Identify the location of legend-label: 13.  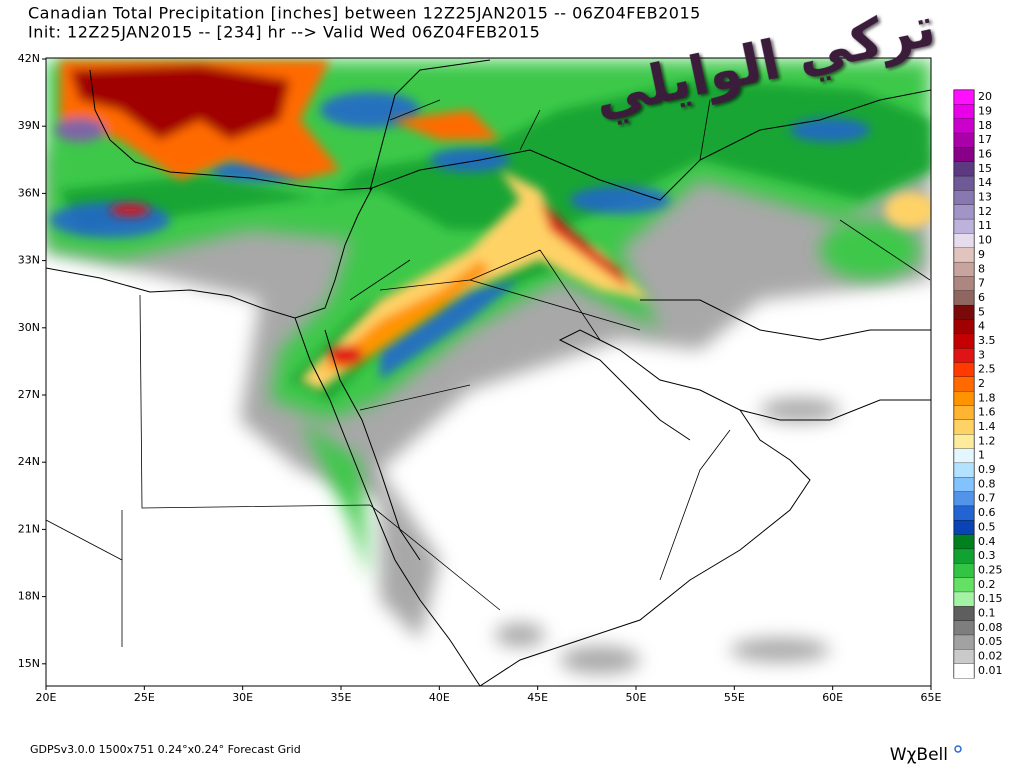
(985, 197).